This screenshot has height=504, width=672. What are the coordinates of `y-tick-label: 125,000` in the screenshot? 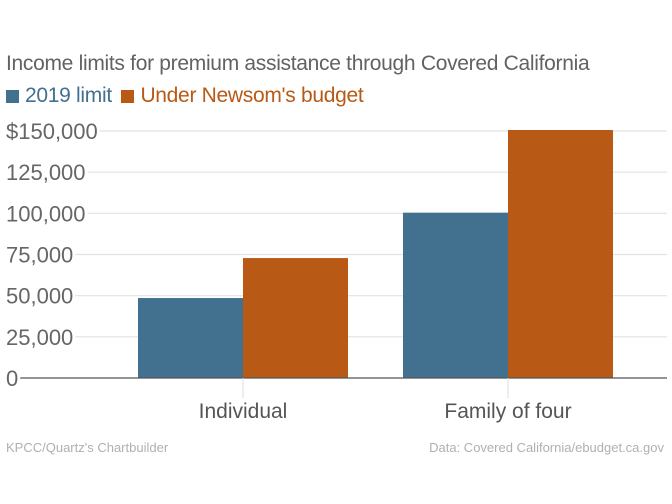 It's located at (46, 172).